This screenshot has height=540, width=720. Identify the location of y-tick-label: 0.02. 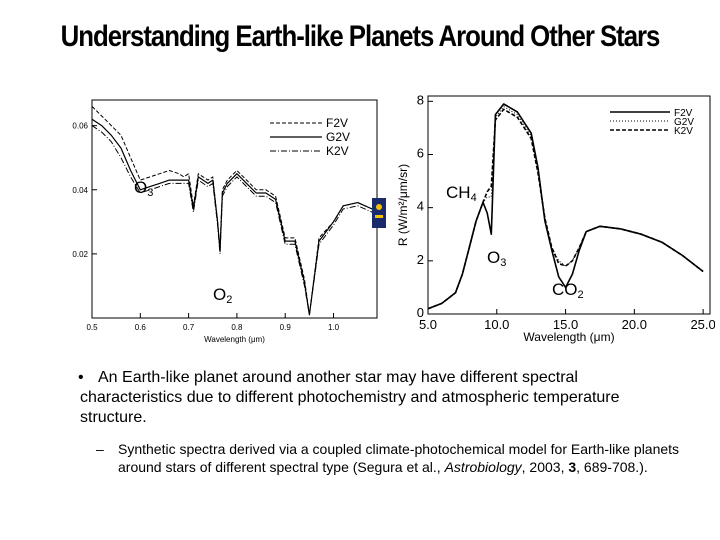
(80, 254).